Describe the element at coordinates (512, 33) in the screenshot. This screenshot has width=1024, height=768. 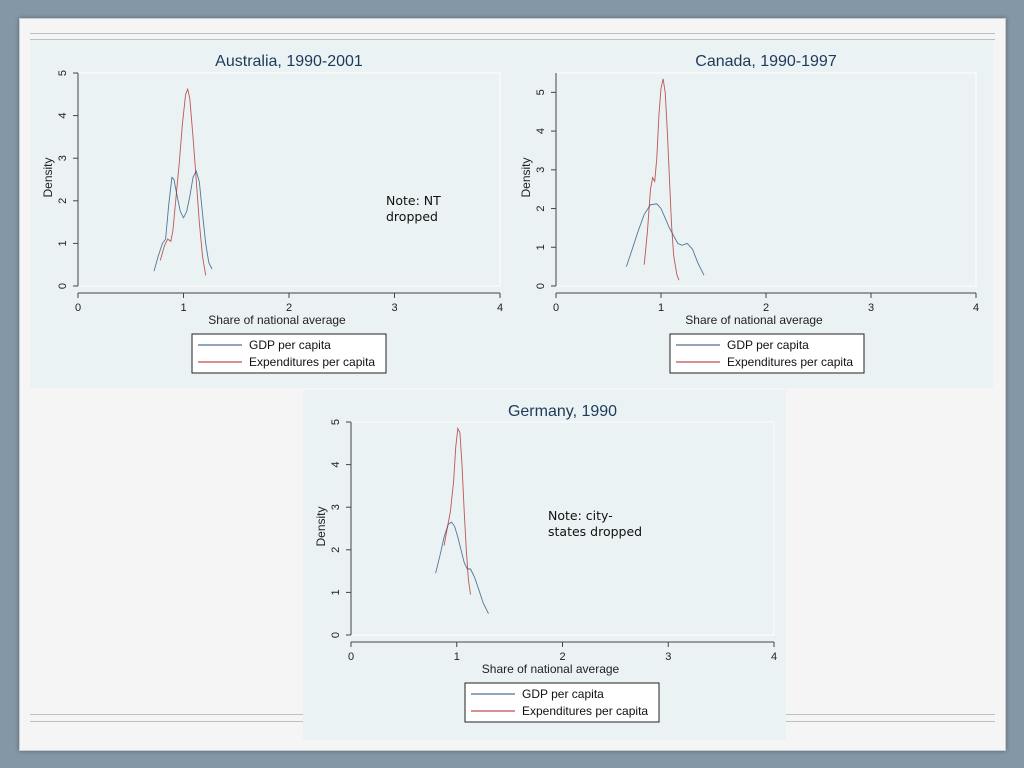
I see `slide-rule-top` at that location.